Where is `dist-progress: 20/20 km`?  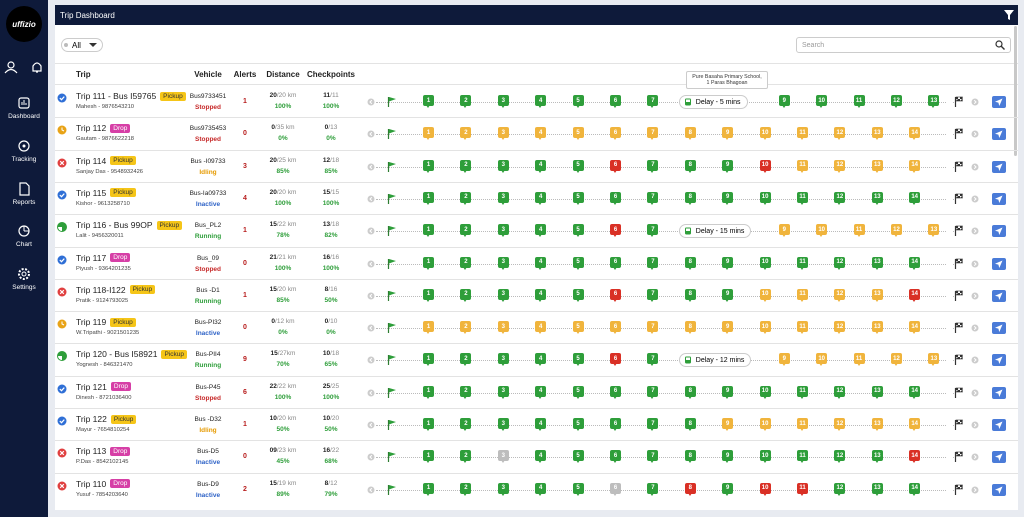 dist-progress: 20/20 km is located at coordinates (283, 95).